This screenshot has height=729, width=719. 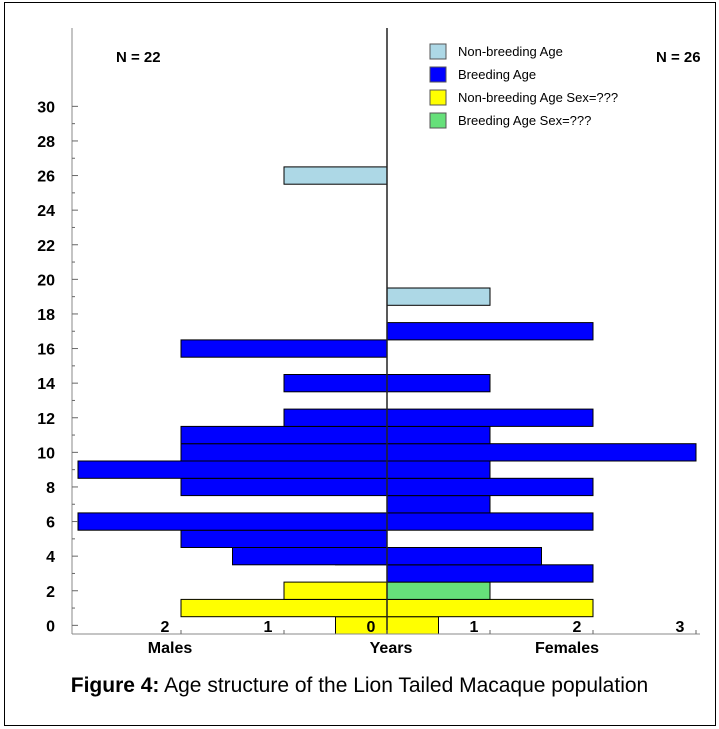 I want to click on n-left-label: N = 22, so click(x=138, y=57).